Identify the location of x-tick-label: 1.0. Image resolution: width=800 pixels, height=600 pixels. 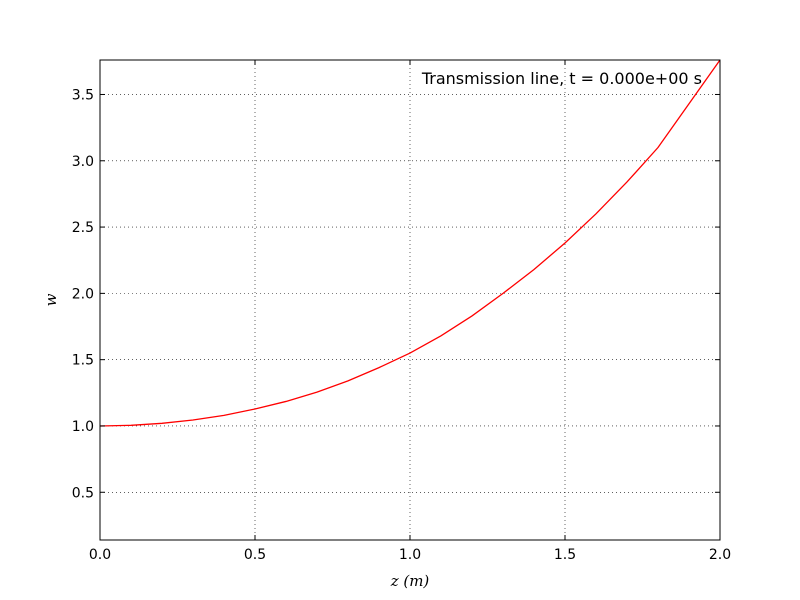
(410, 555).